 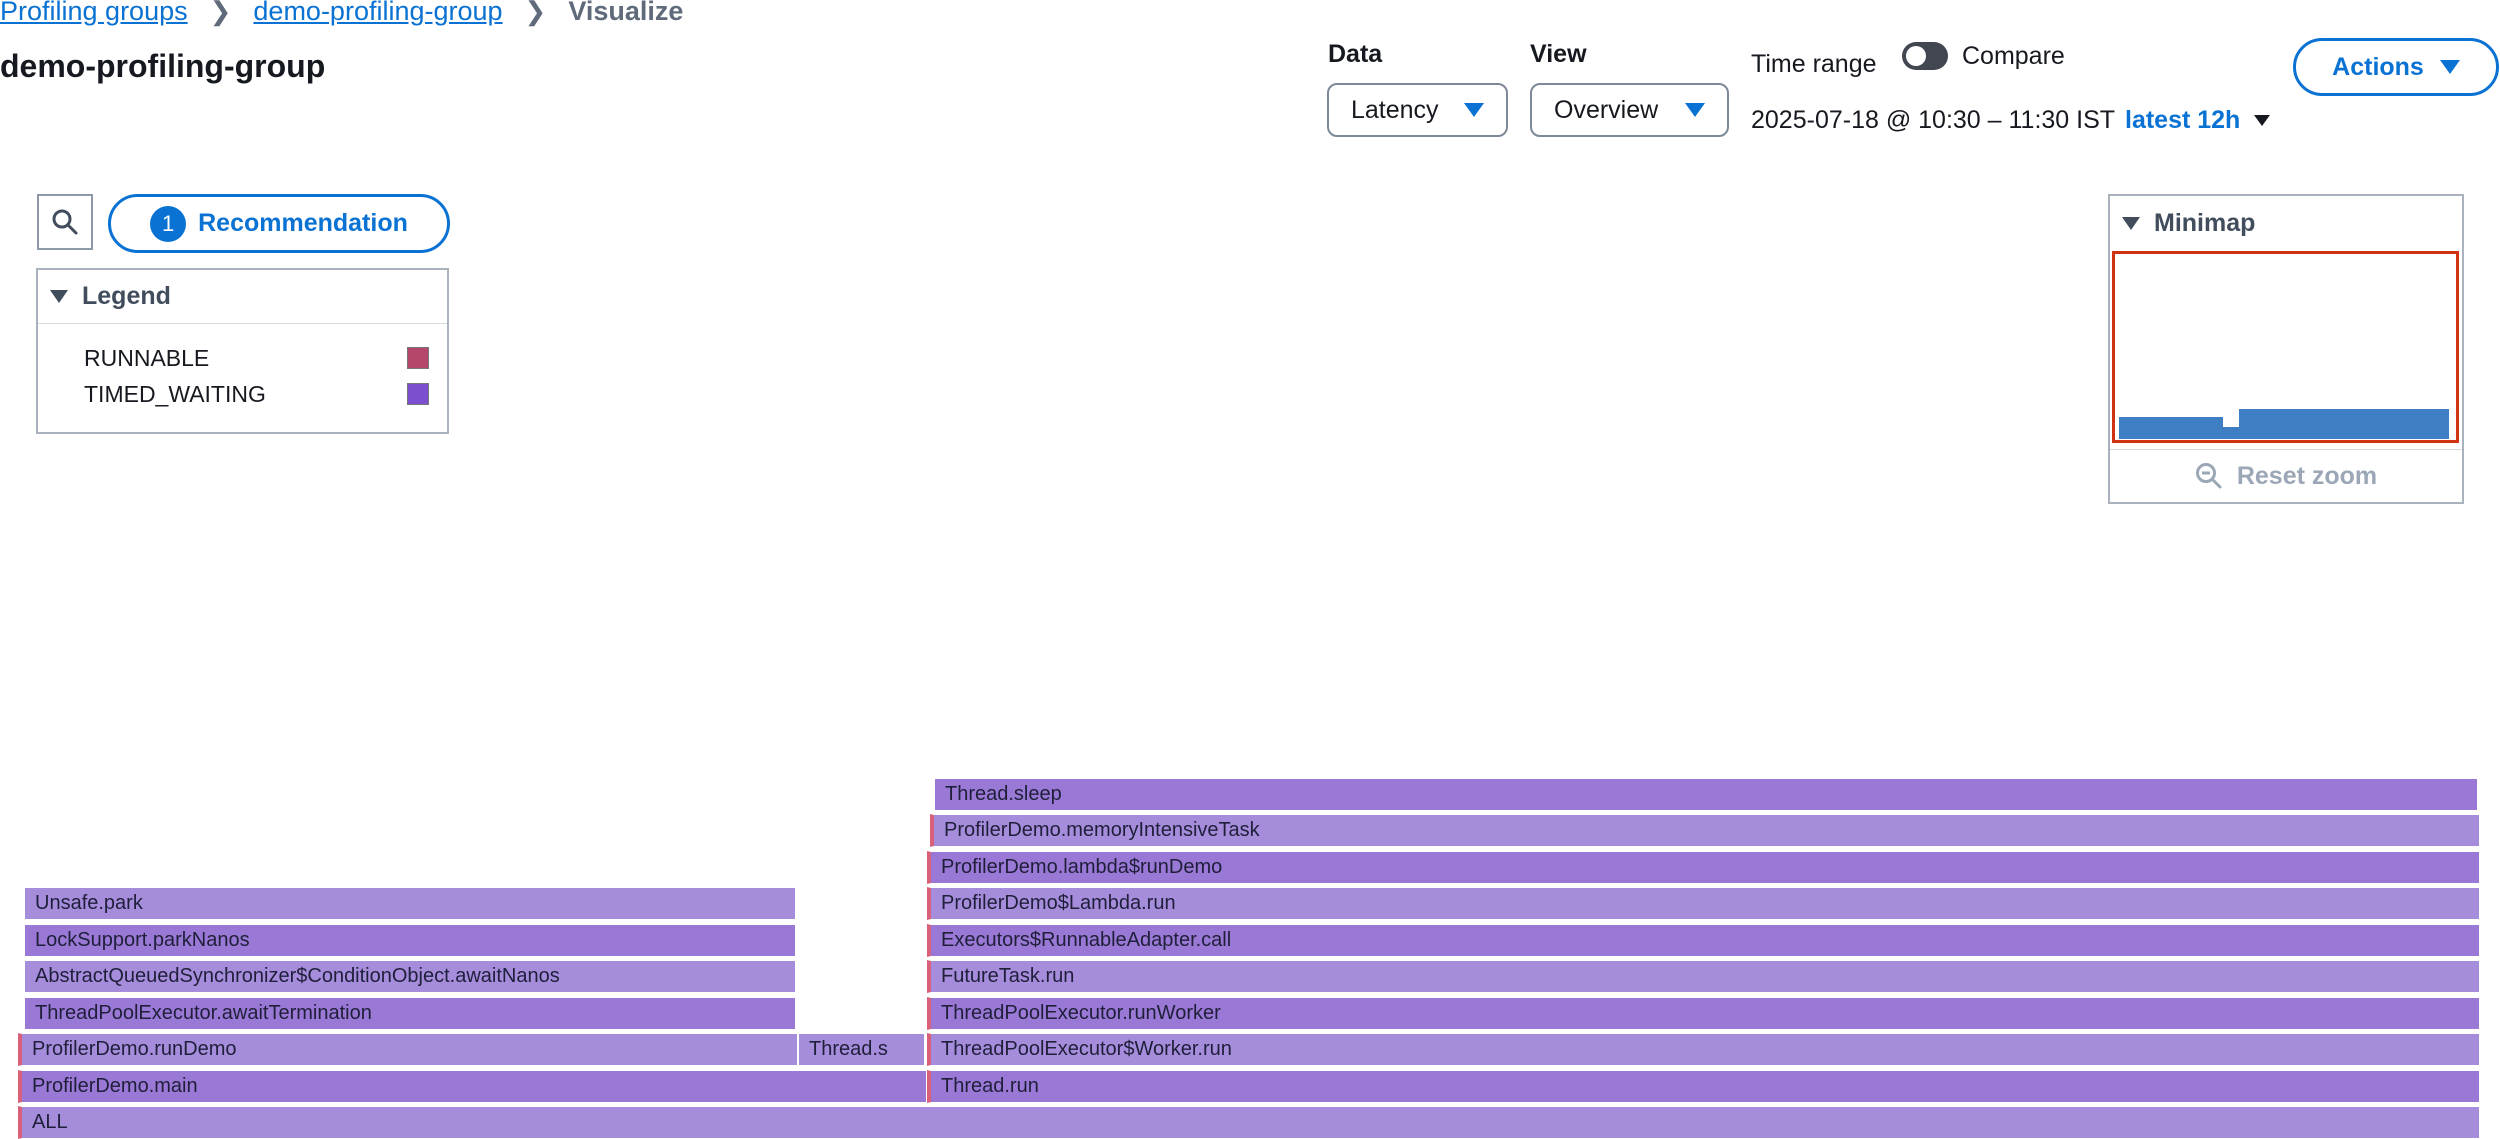 I want to click on data-select: Latency, so click(x=1417, y=110).